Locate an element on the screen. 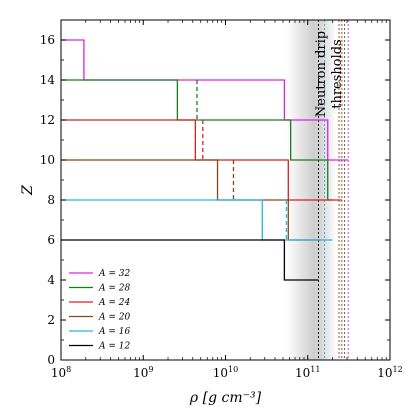 This screenshot has height=411, width=411. x-tick-label: 10⁸ is located at coordinates (61, 372).